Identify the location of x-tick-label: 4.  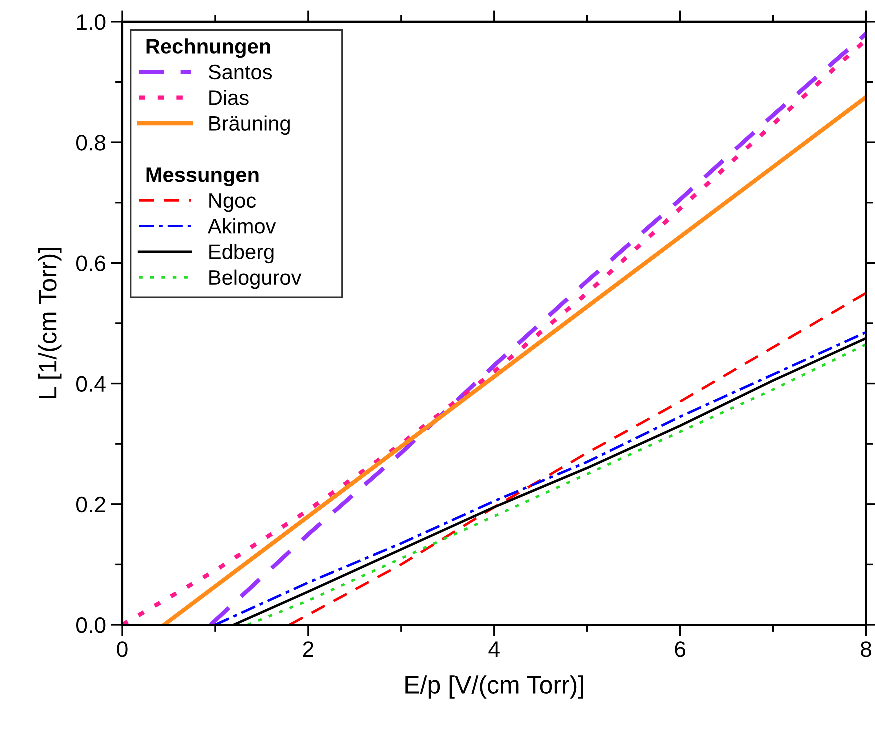
(494, 650).